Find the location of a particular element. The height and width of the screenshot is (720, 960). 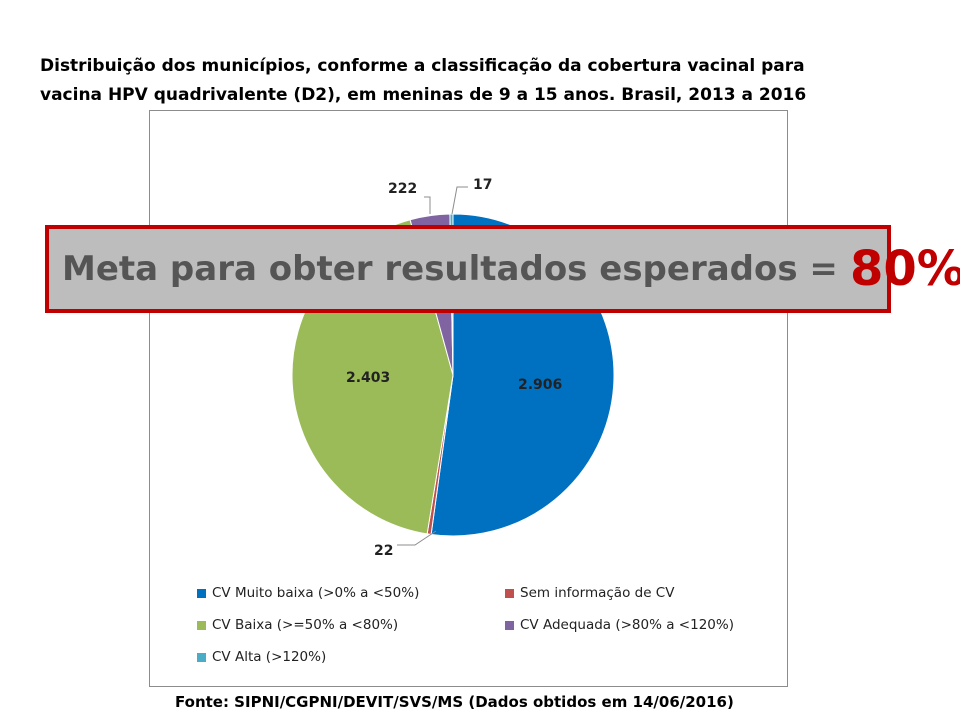

data-label-3: 2.403 is located at coordinates (368, 378).